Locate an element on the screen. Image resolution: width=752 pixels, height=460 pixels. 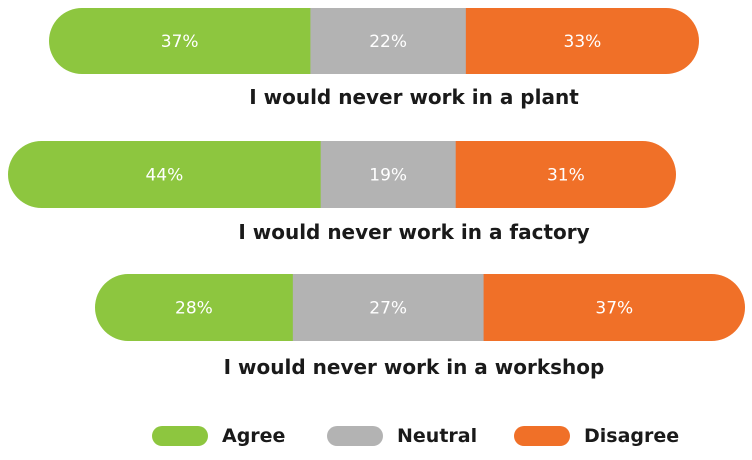
legend-swatch-agree is located at coordinates (180, 436).